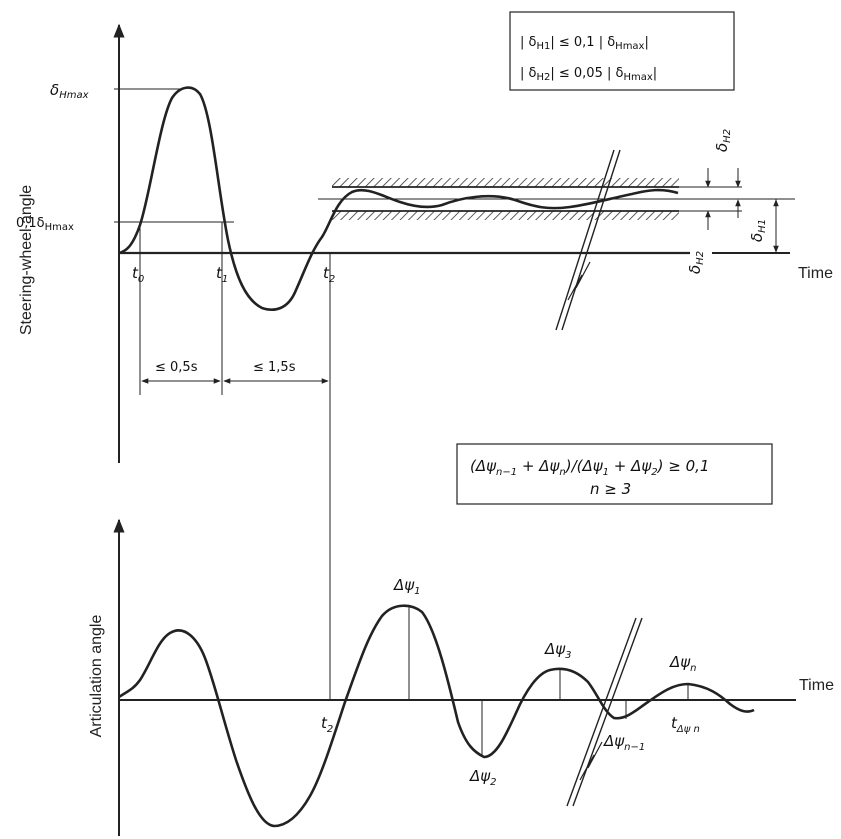  What do you see at coordinates (579, 281) in the screenshot?
I see `top-break-zigzag` at bounding box center [579, 281].